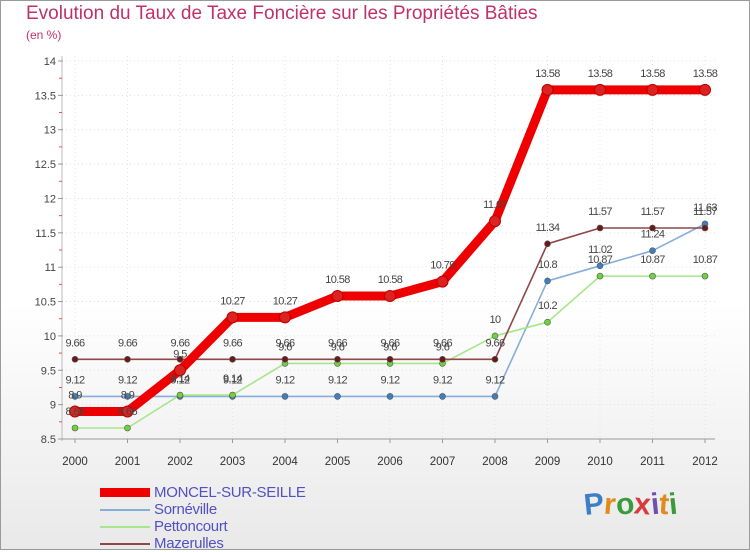 Image resolution: width=750 pixels, height=552 pixels. Describe the element at coordinates (185, 509) in the screenshot. I see `legend-label: Sornéville` at that location.